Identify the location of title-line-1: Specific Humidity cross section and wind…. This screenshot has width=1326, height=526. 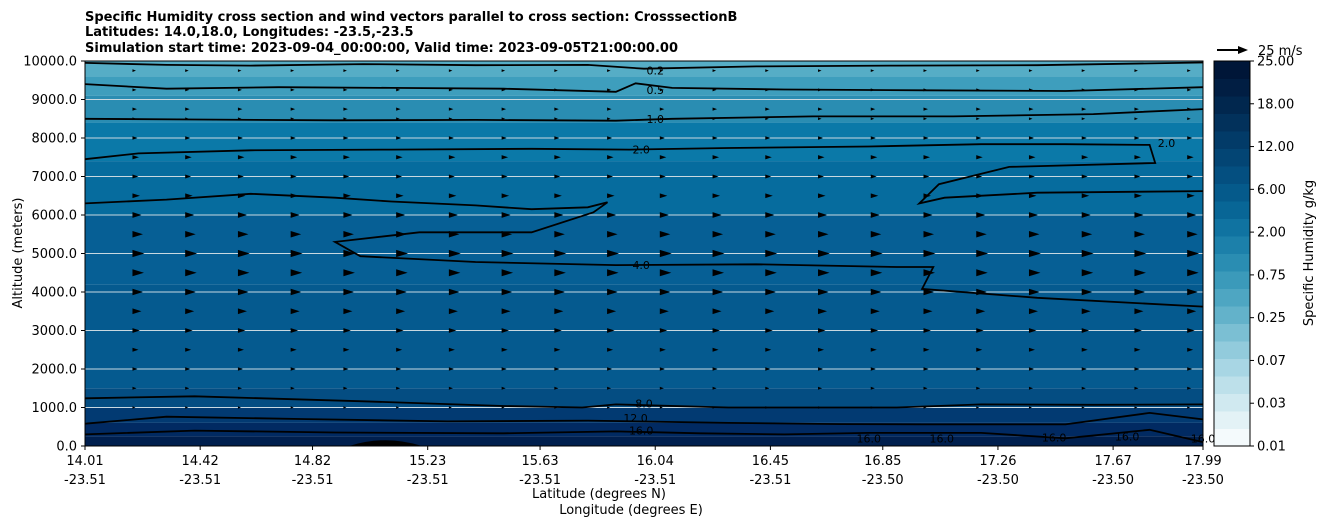
(411, 17).